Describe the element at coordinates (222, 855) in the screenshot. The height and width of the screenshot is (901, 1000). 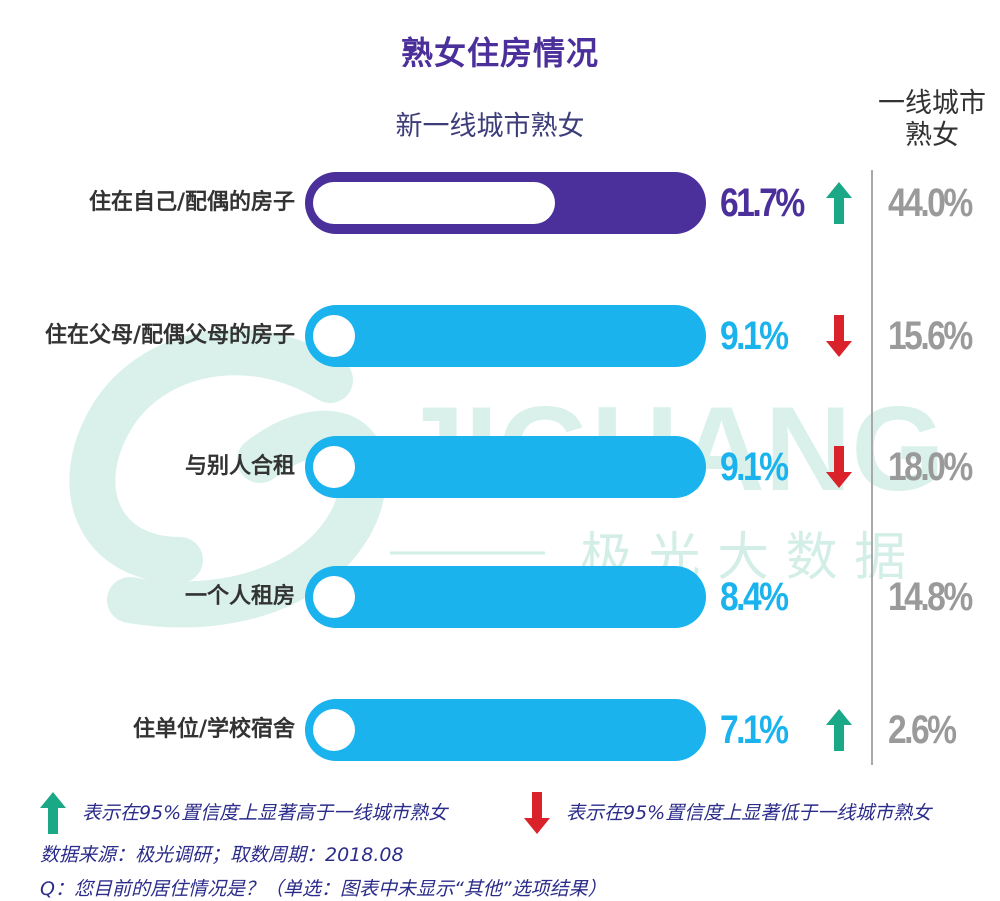
I see `data-source: 数据来源：极光调研；取数周期：2018.08` at that location.